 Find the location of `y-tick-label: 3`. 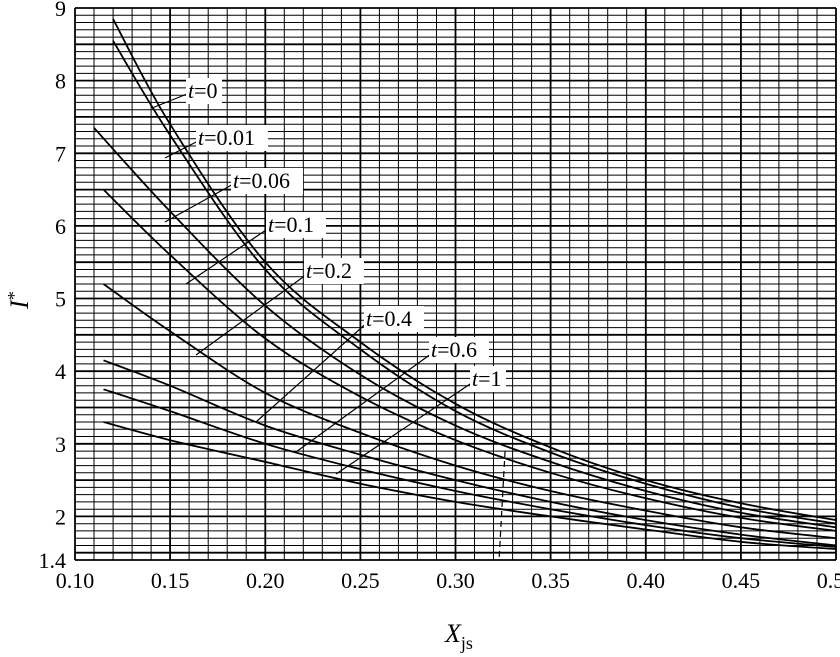

y-tick-label: 3 is located at coordinates (60, 444).